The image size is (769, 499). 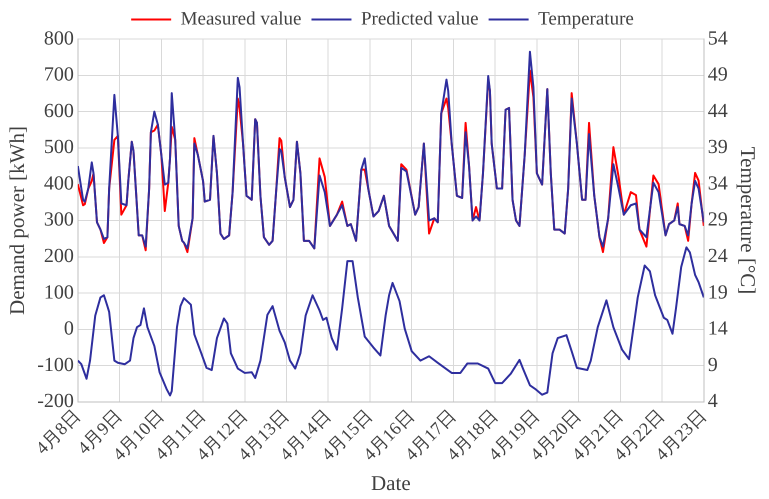 What do you see at coordinates (59, 219) in the screenshot?
I see `y-tick-label: 300` at bounding box center [59, 219].